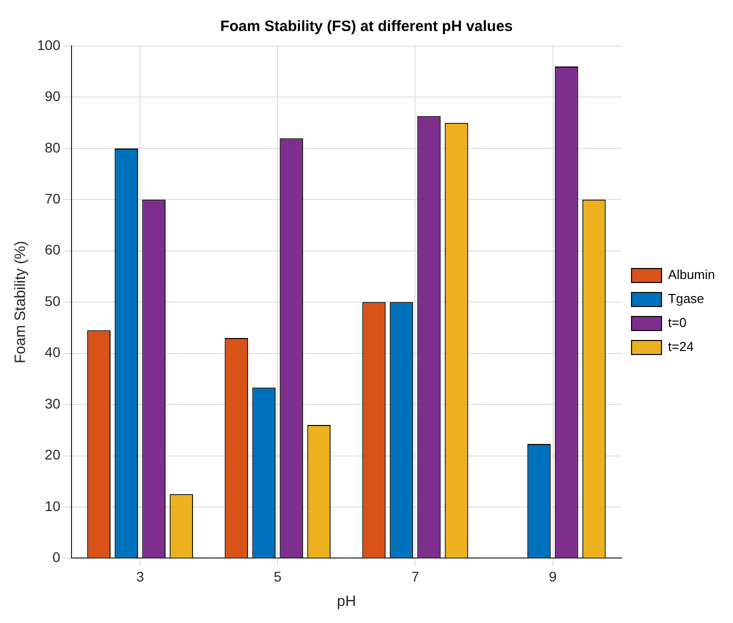 The image size is (733, 623). What do you see at coordinates (681, 346) in the screenshot?
I see `legend-label: t=24` at bounding box center [681, 346].